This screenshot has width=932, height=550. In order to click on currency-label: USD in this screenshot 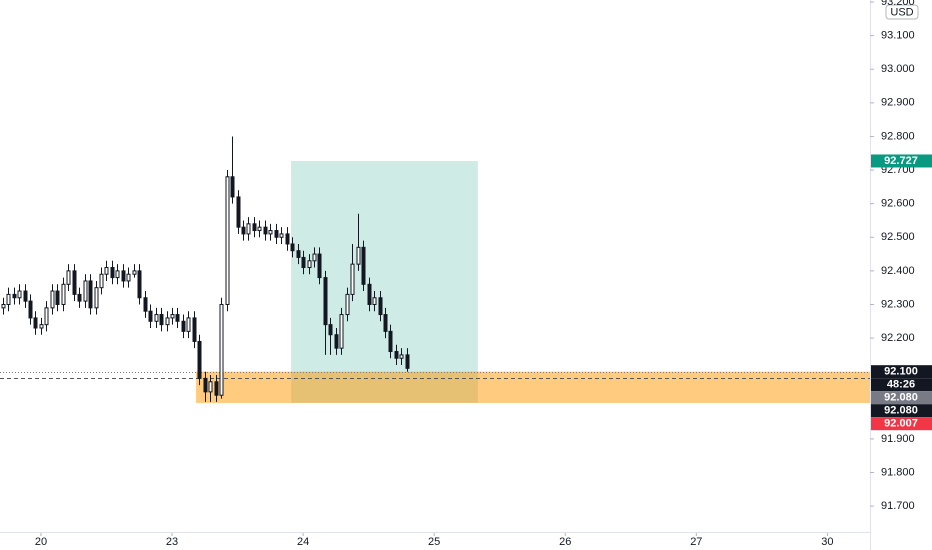, I will do `click(901, 12)`.